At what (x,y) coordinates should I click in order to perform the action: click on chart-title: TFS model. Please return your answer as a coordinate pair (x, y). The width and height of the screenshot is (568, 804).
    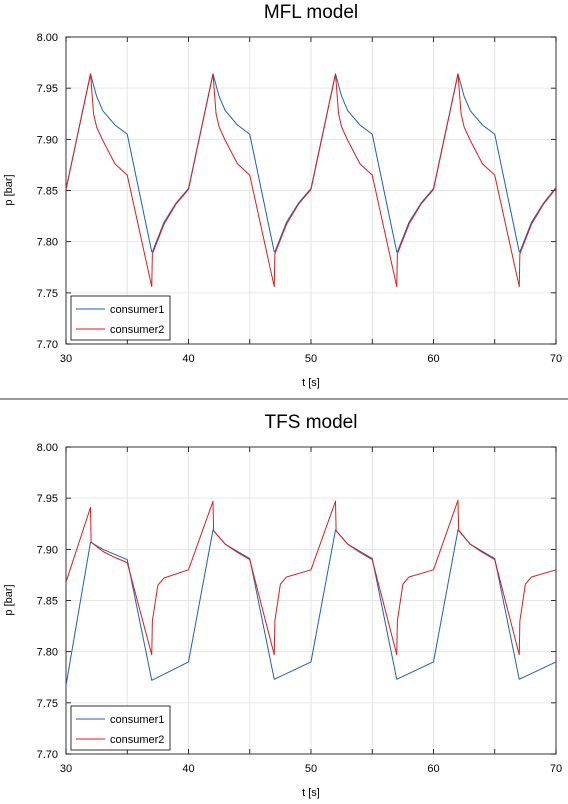
    Looking at the image, I should click on (311, 422).